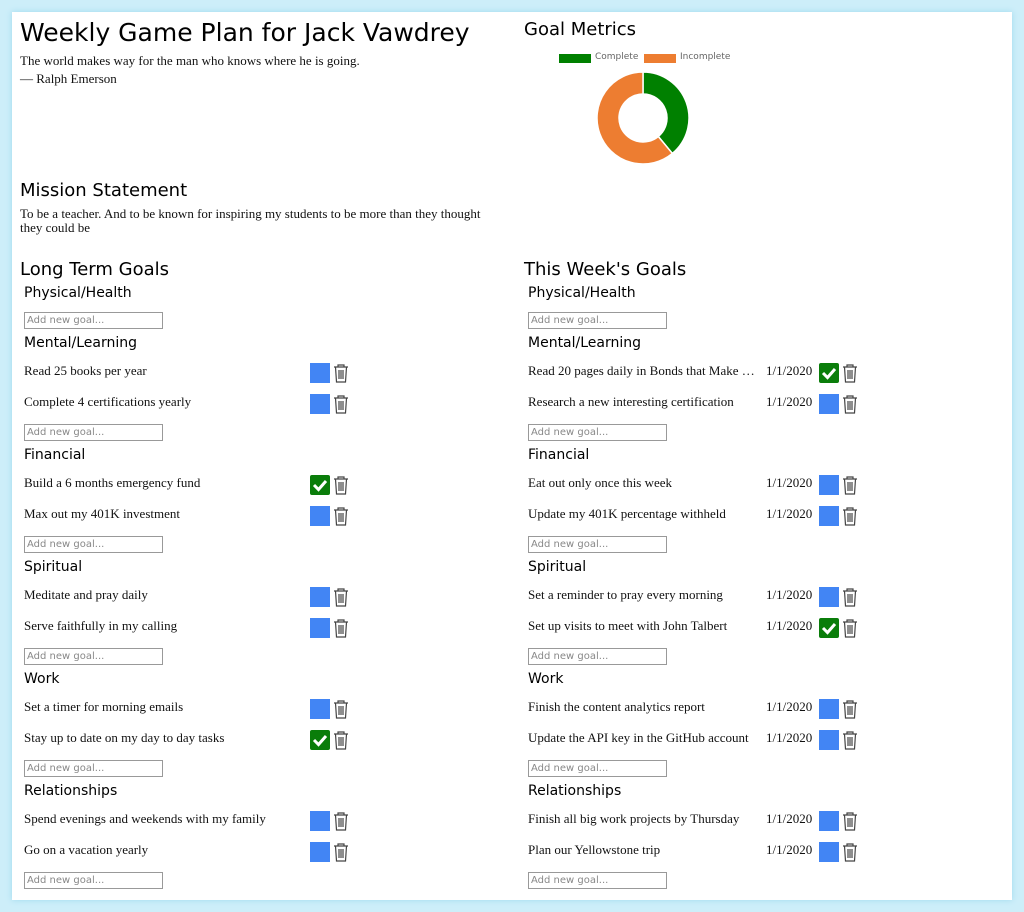 Image resolution: width=1024 pixels, height=912 pixels. I want to click on goal-text: Go on a vacation yearly, so click(86, 849).